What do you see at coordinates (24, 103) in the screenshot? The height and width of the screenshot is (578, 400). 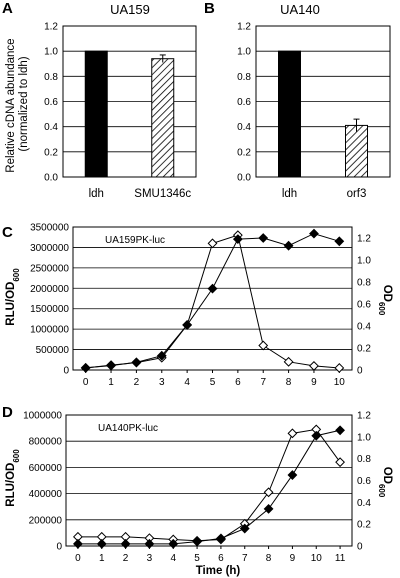 I see `ylabel-ab-line2: (normalized to ldh)` at bounding box center [24, 103].